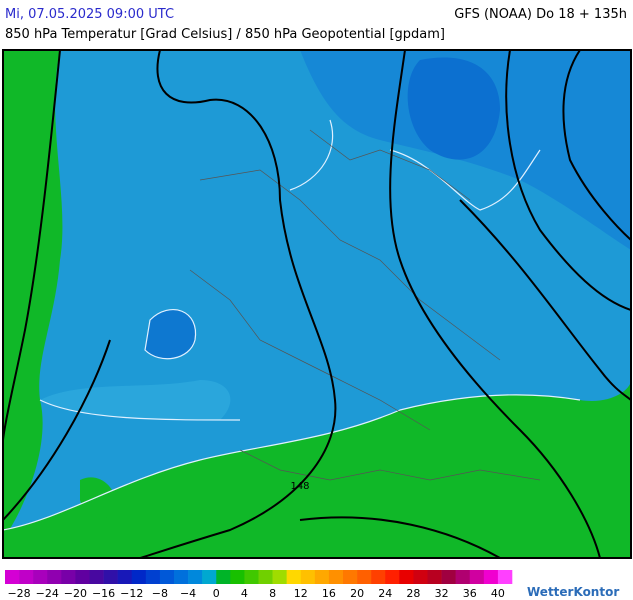 The height and width of the screenshot is (600, 633). I want to click on valid-time: Mi, 07.05.2025 09:00 UTC, so click(90, 14).